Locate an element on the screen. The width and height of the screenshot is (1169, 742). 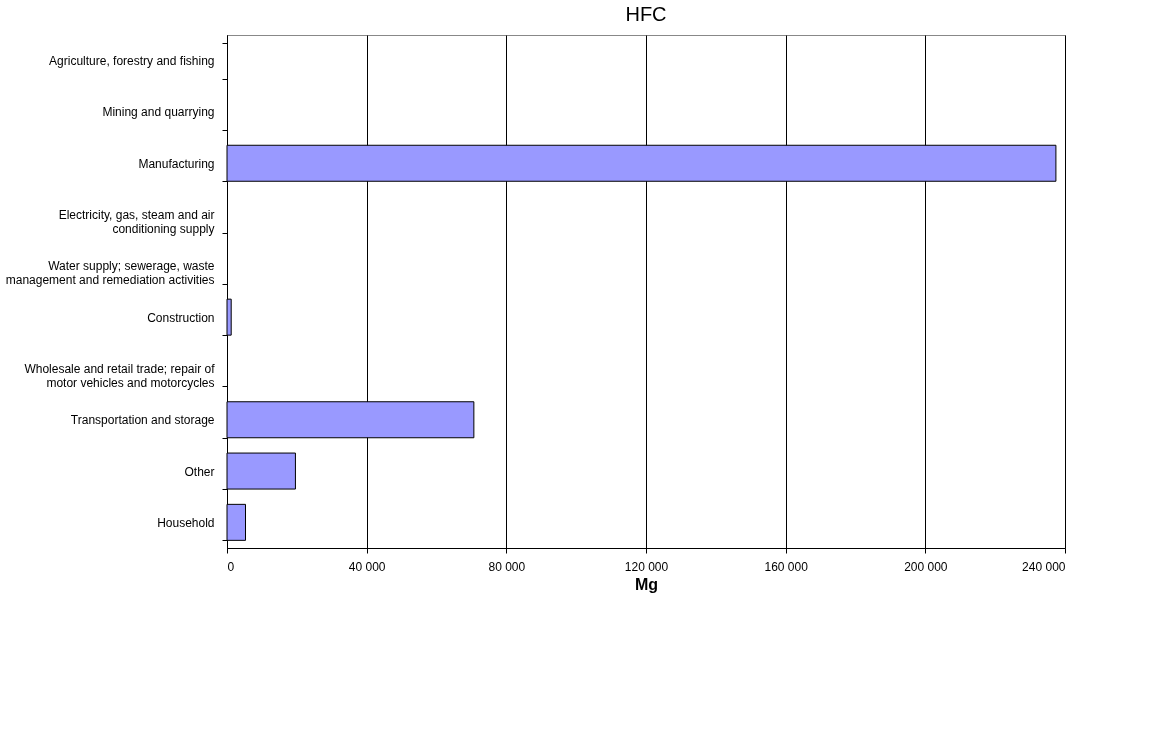
y-tick-label: Water supply; sewerage, waste management and remediation activities is located at coordinates (110, 273).